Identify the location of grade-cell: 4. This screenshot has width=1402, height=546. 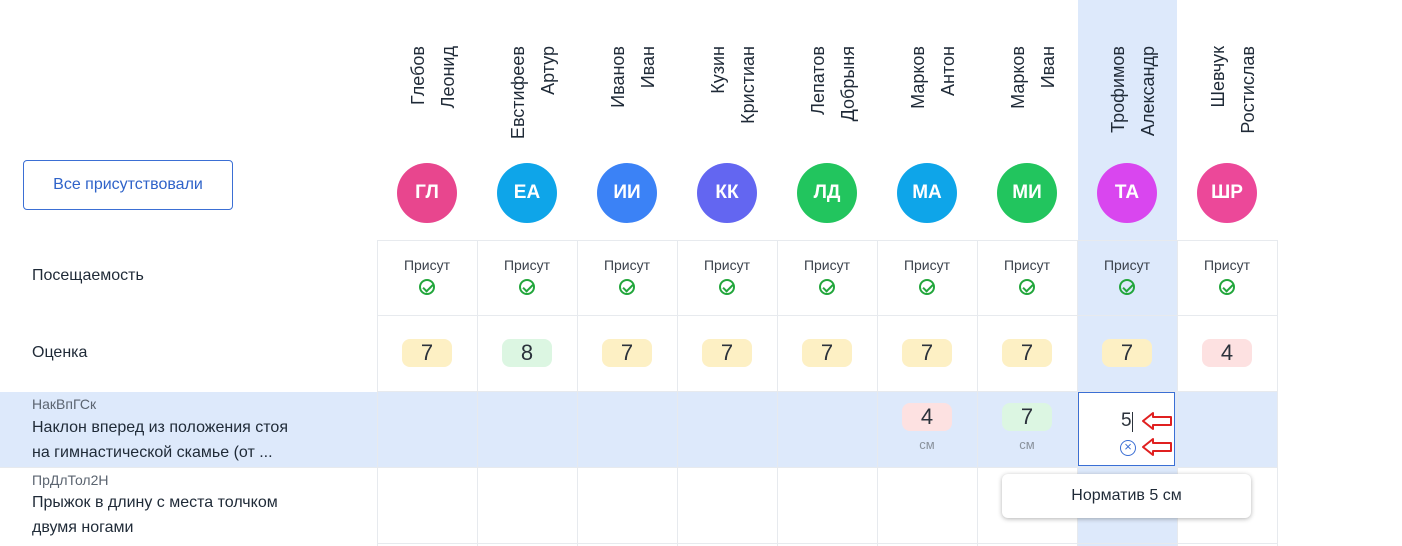
(1227, 353).